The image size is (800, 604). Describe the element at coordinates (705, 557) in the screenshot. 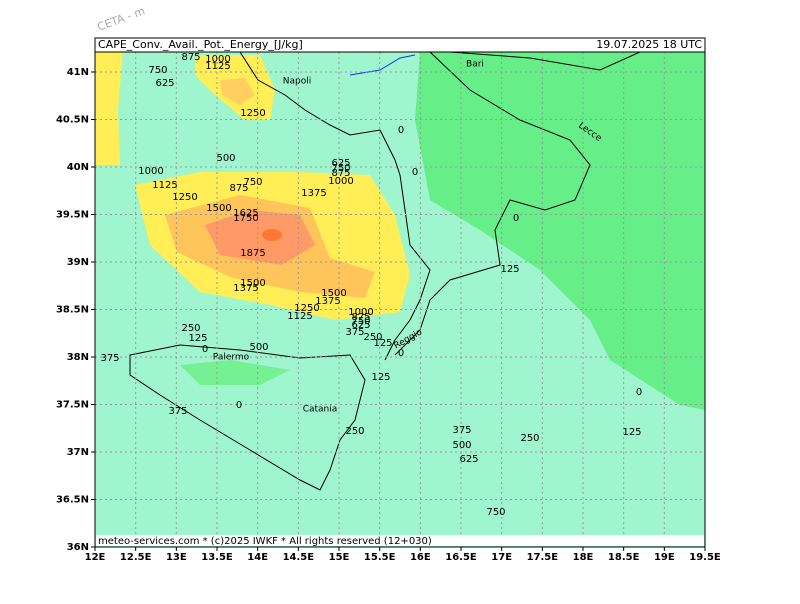

I see `lon-label: 19.5E` at that location.